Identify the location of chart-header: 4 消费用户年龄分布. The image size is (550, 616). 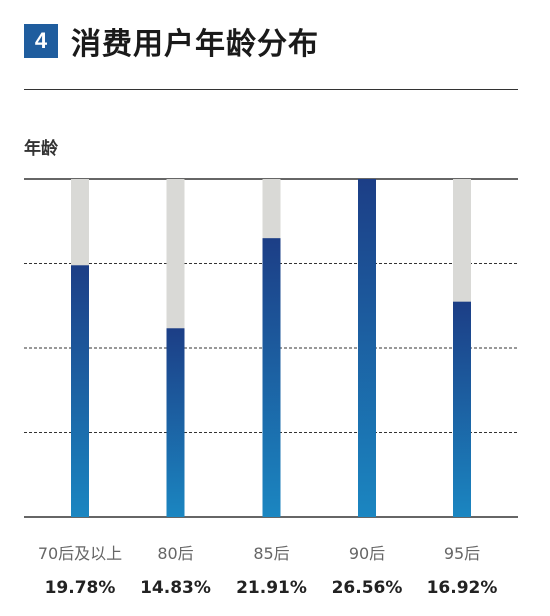
(171, 43).